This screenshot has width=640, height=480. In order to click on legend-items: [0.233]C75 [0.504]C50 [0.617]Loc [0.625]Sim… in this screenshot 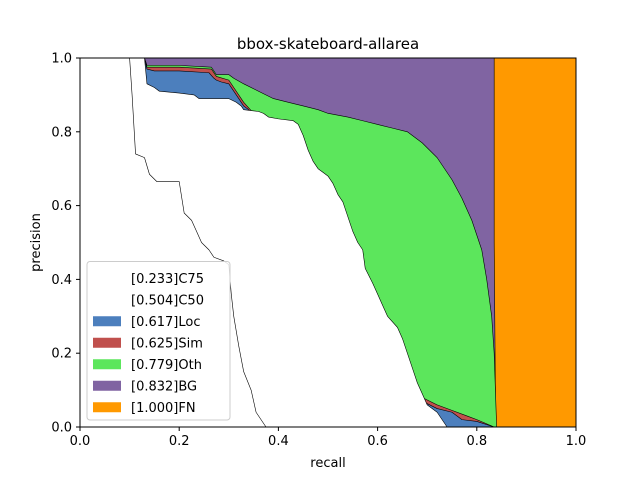, I will do `click(148, 344)`.